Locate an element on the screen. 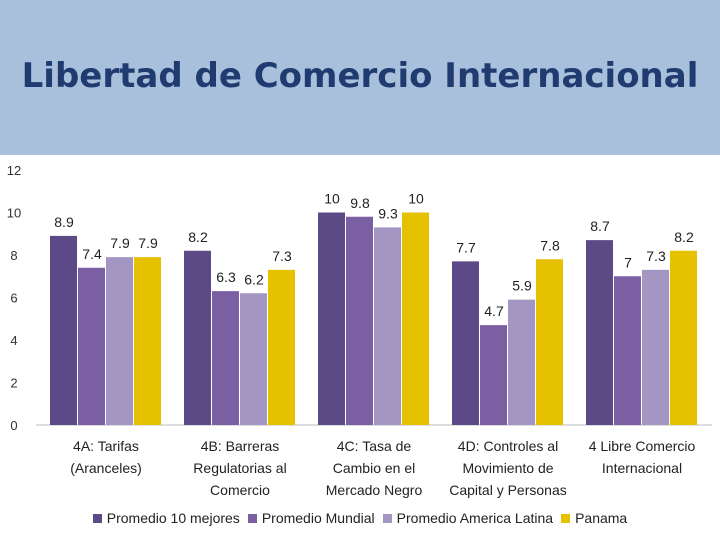 The height and width of the screenshot is (540, 720). category-label: Capital y Personas is located at coordinates (508, 490).